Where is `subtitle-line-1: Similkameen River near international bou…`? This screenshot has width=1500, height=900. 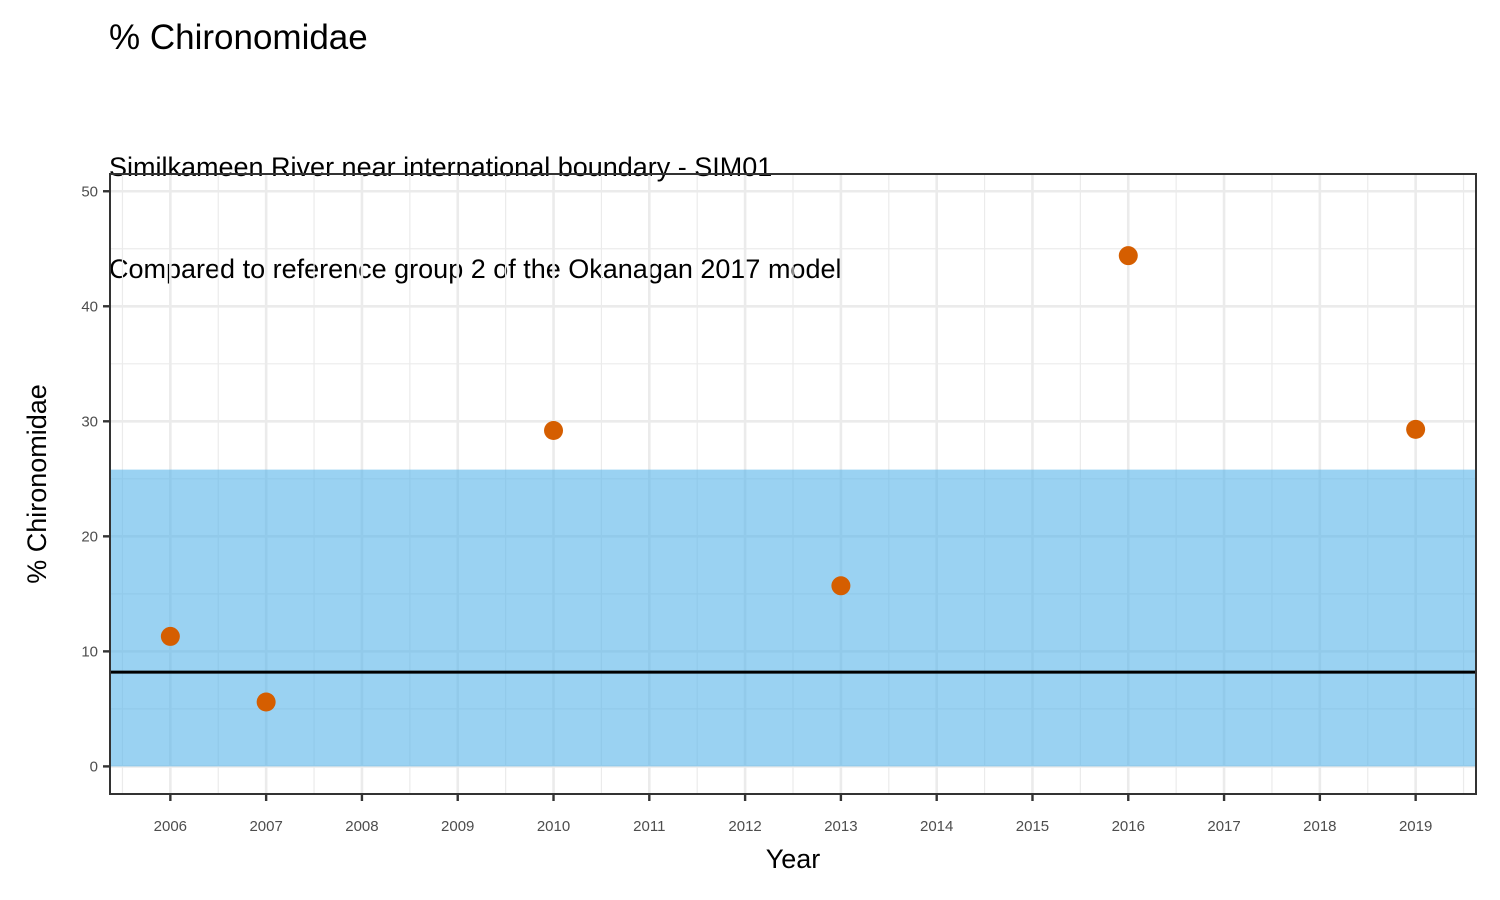
subtitle-line-1: Similkameen River near international bou… is located at coordinates (441, 167).